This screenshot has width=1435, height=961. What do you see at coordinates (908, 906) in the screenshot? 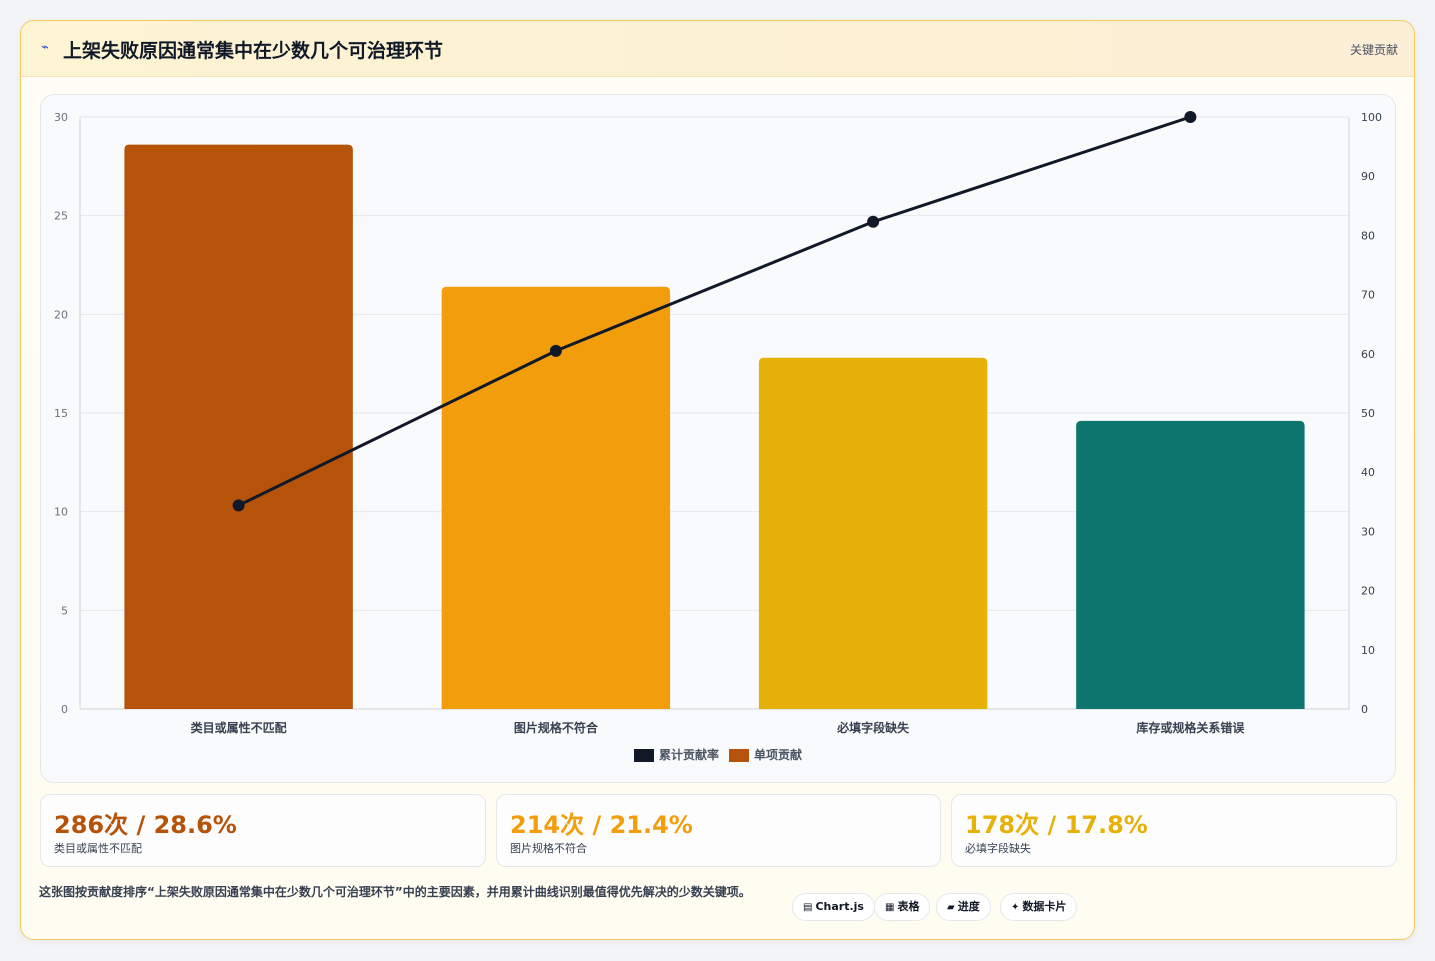
I see `tag-label: 表格` at bounding box center [908, 906].